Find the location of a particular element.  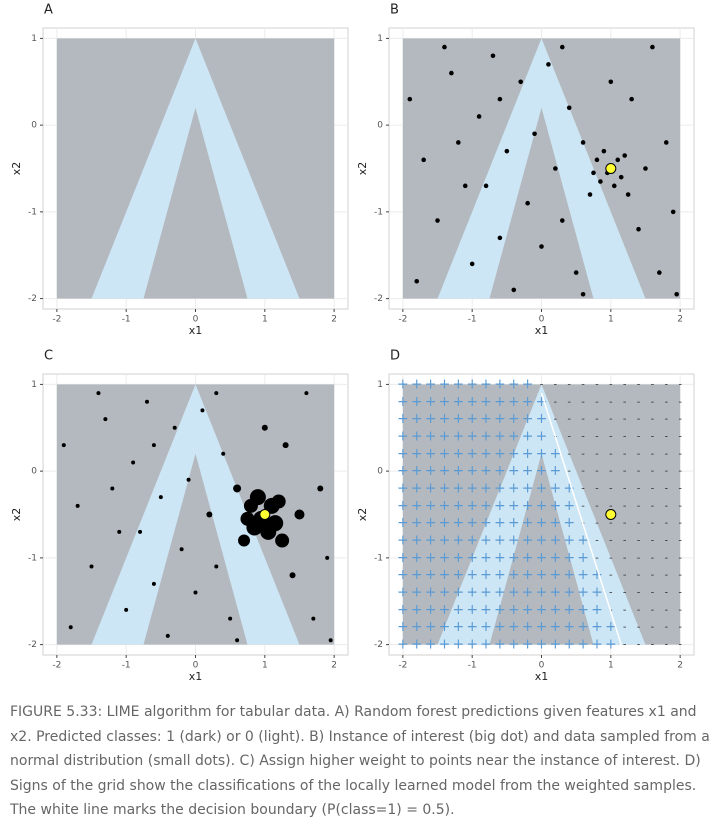

panel-title: D is located at coordinates (395, 356).